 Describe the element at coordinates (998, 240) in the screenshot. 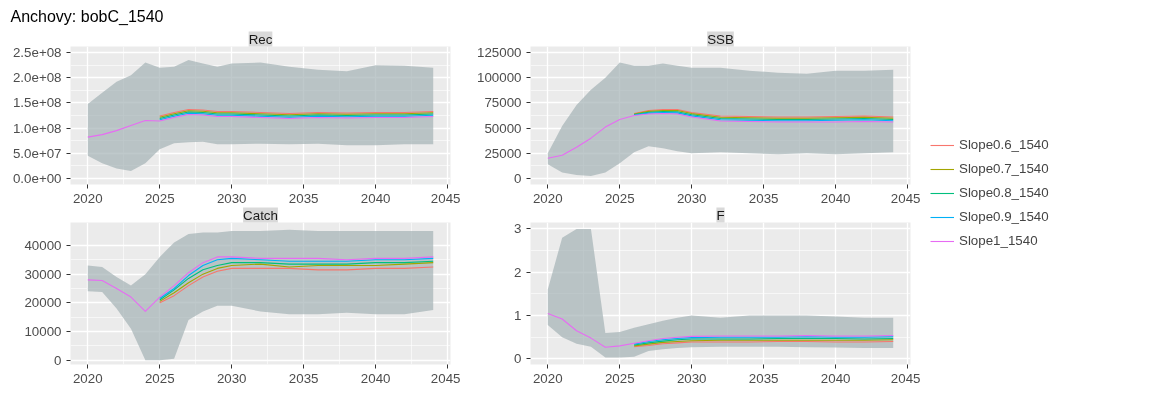

I see `legend-label: Slope1_1540` at that location.